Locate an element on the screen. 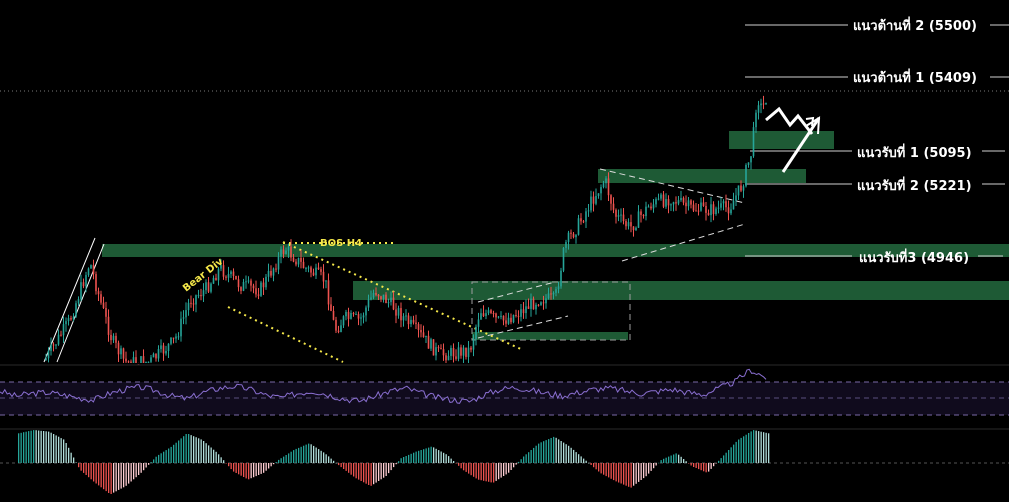 The height and width of the screenshot is (502, 1009). bos-h4-label: BOS H4 is located at coordinates (341, 243).